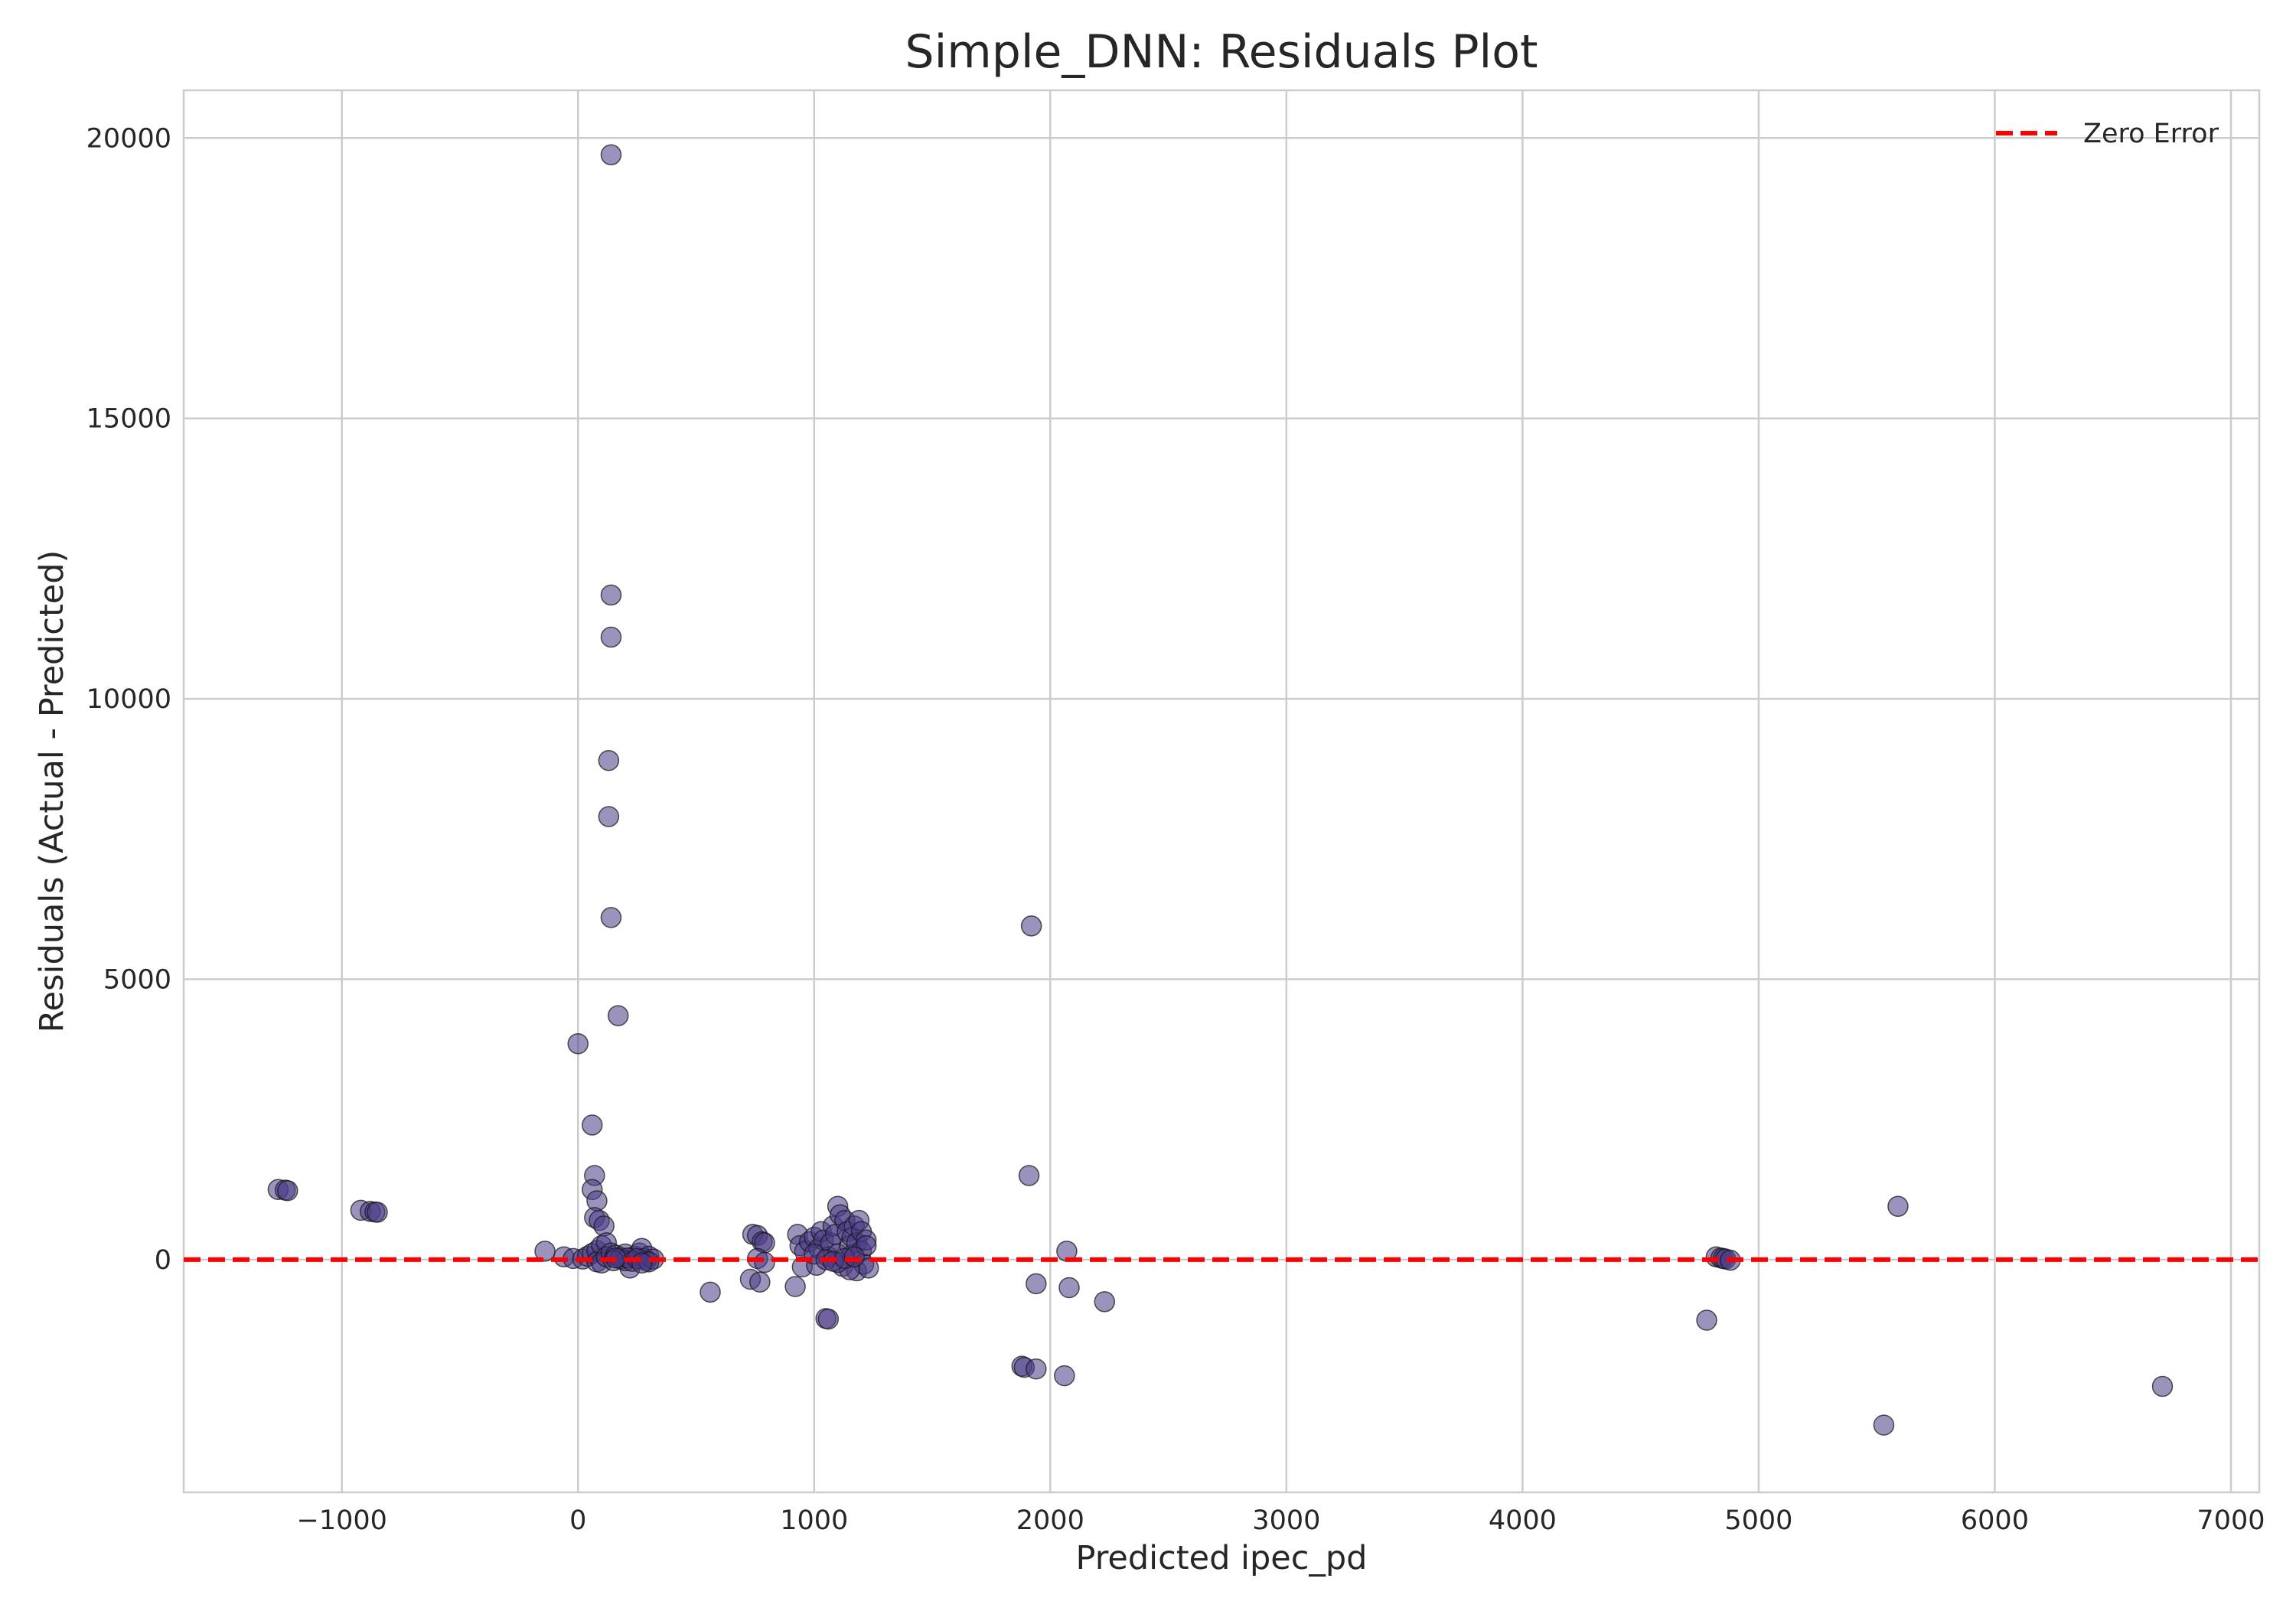 The width and height of the screenshot is (2296, 1611). What do you see at coordinates (1995, 1520) in the screenshot?
I see `x-tick-label: 6000` at bounding box center [1995, 1520].